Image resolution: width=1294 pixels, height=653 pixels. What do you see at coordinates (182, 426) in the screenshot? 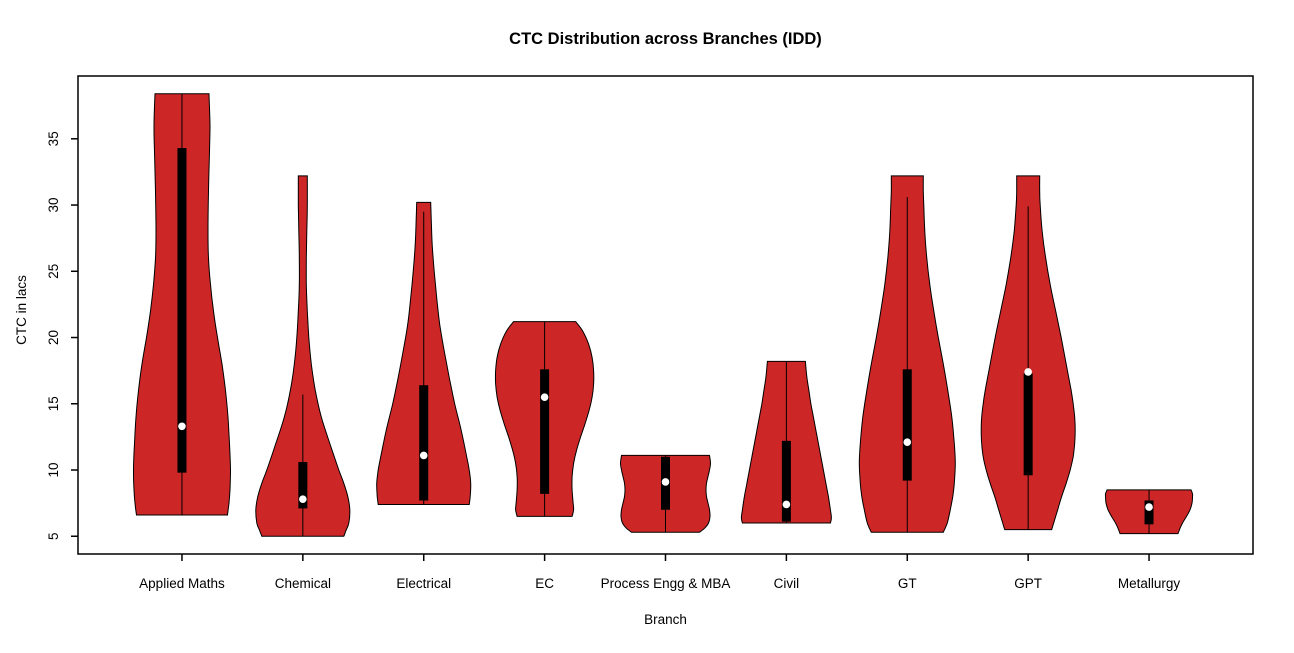
I see `median-dot-applied-maths` at bounding box center [182, 426].